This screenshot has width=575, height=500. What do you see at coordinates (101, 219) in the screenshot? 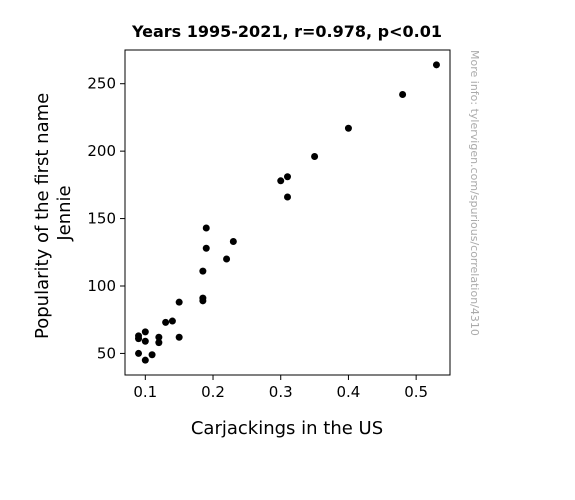
I see `y-tick-label: 150` at bounding box center [101, 219].